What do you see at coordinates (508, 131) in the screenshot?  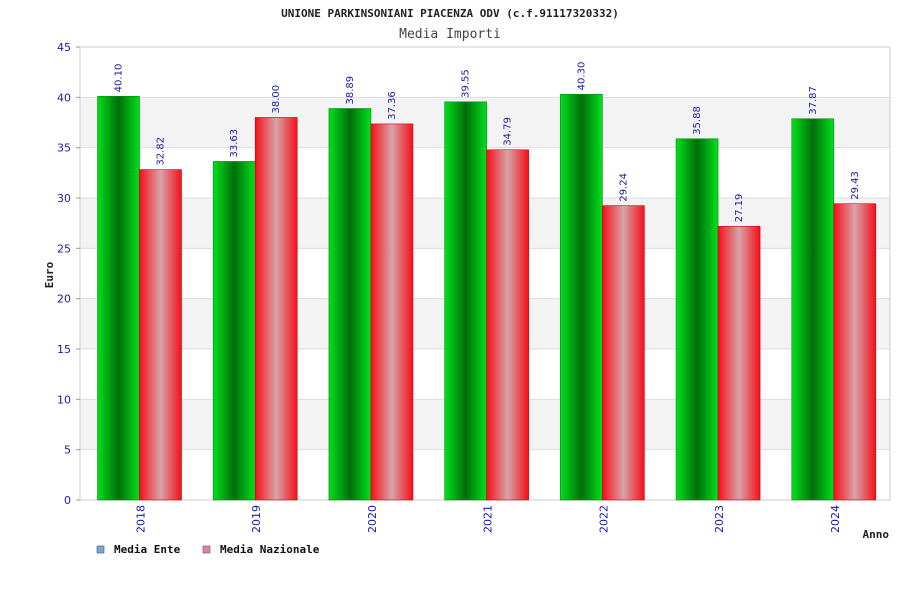 I see `value-label: 34.79` at bounding box center [508, 131].